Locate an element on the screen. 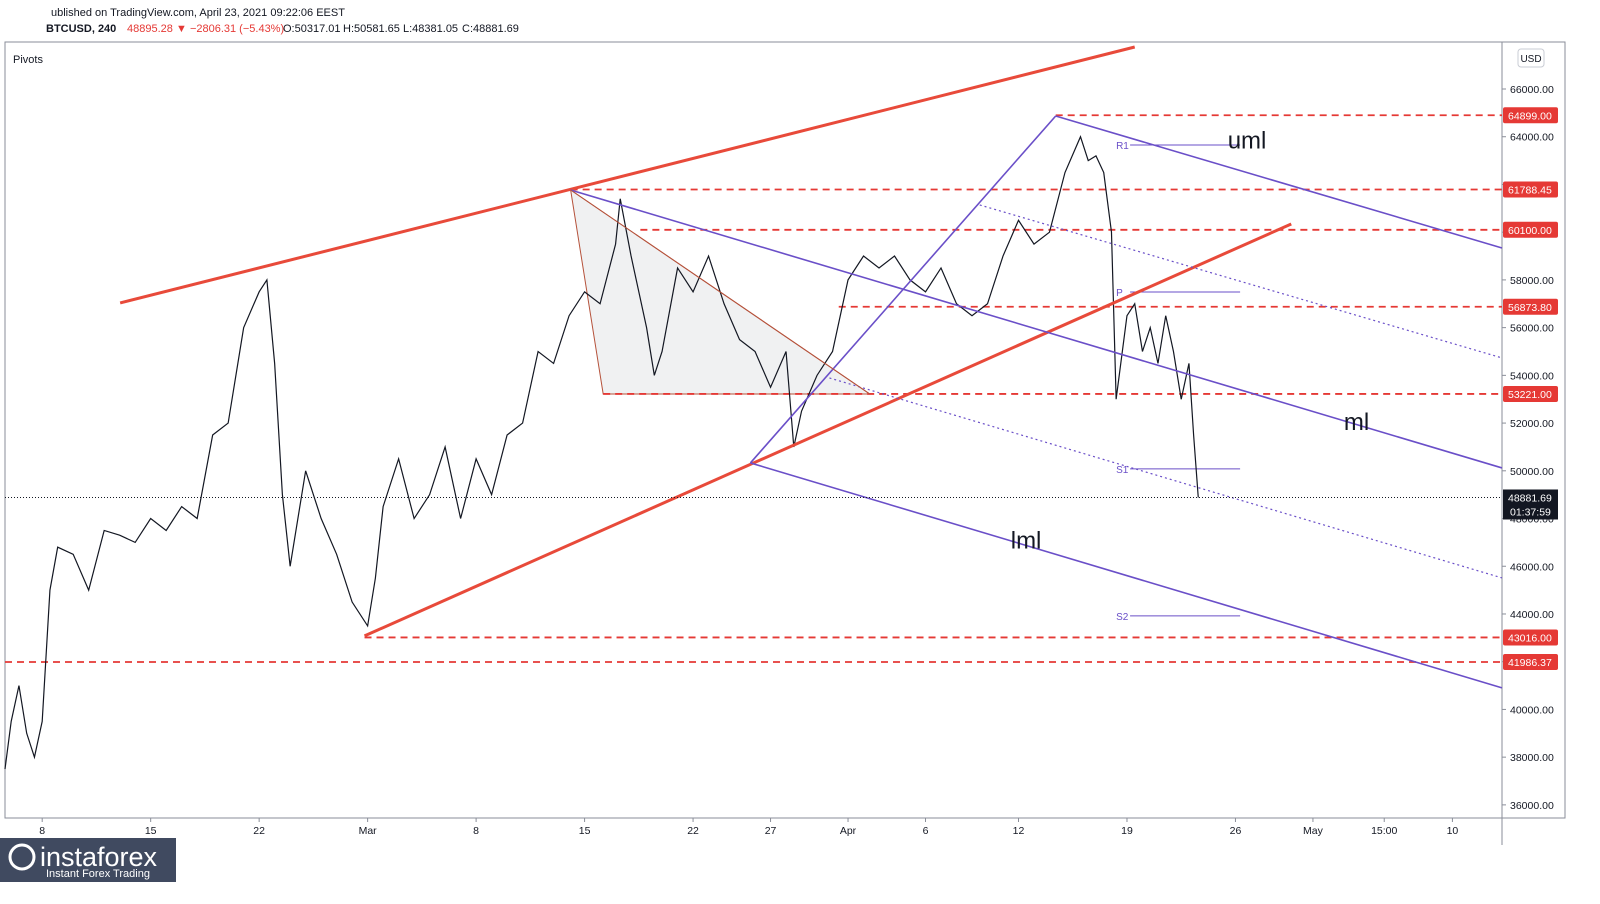 The image size is (1600, 904). level-label: 60100.00 is located at coordinates (1530, 231).